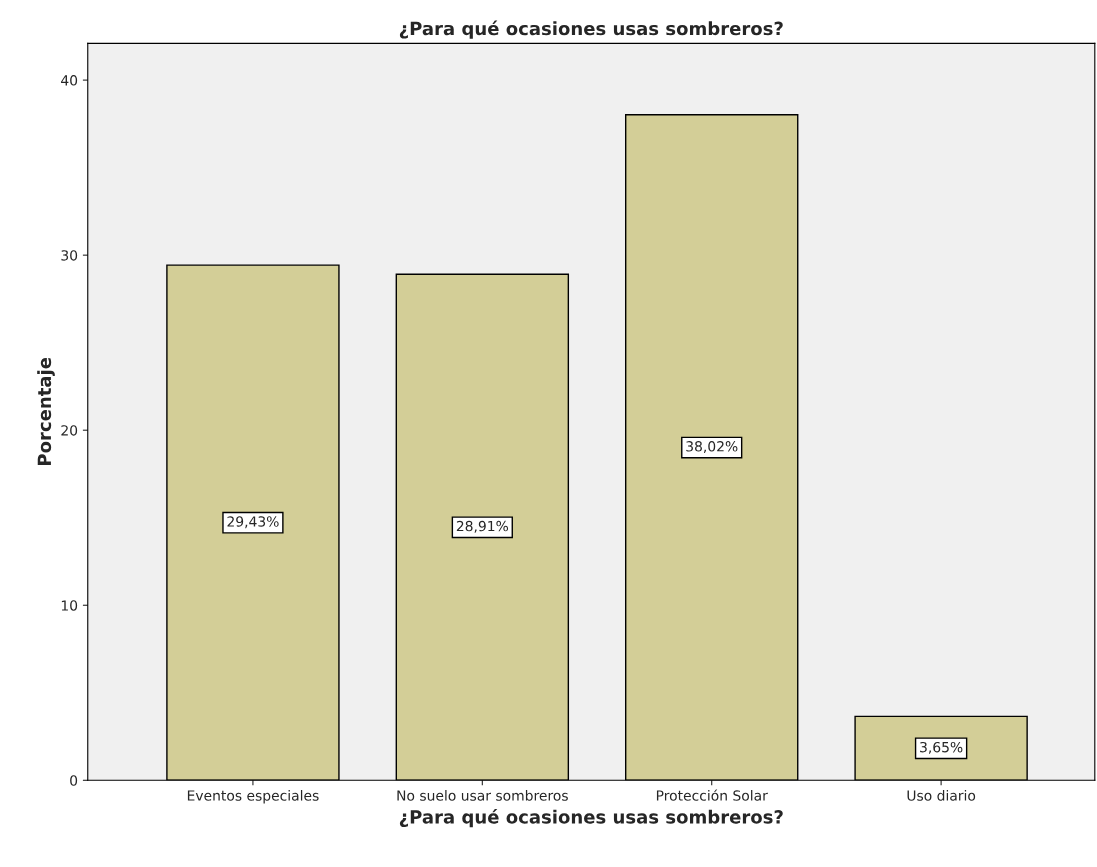 The image size is (1097, 867). I want to click on data-label: 28,91%, so click(482, 526).